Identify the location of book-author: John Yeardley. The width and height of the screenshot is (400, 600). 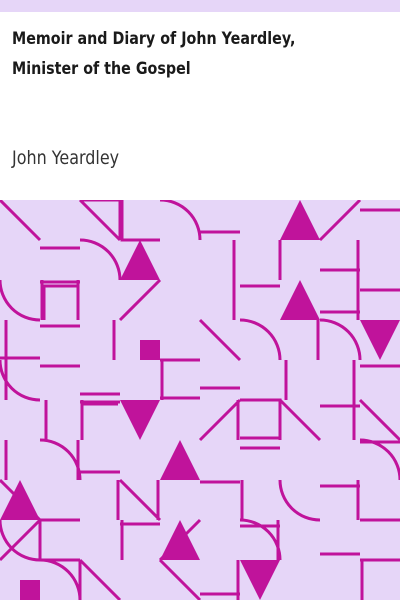
(66, 158).